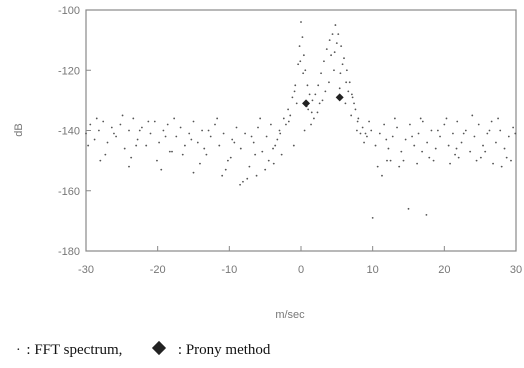 The width and height of the screenshot is (524, 368). Describe the element at coordinates (158, 270) in the screenshot. I see `x-tick-label: -20` at that location.